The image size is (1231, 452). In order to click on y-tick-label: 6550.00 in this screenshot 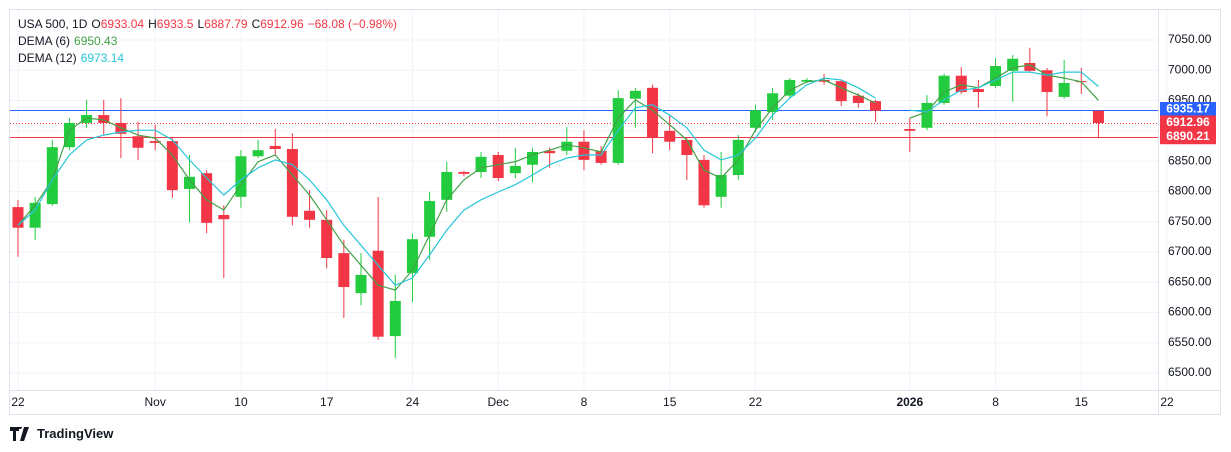, I will do `click(1190, 342)`.